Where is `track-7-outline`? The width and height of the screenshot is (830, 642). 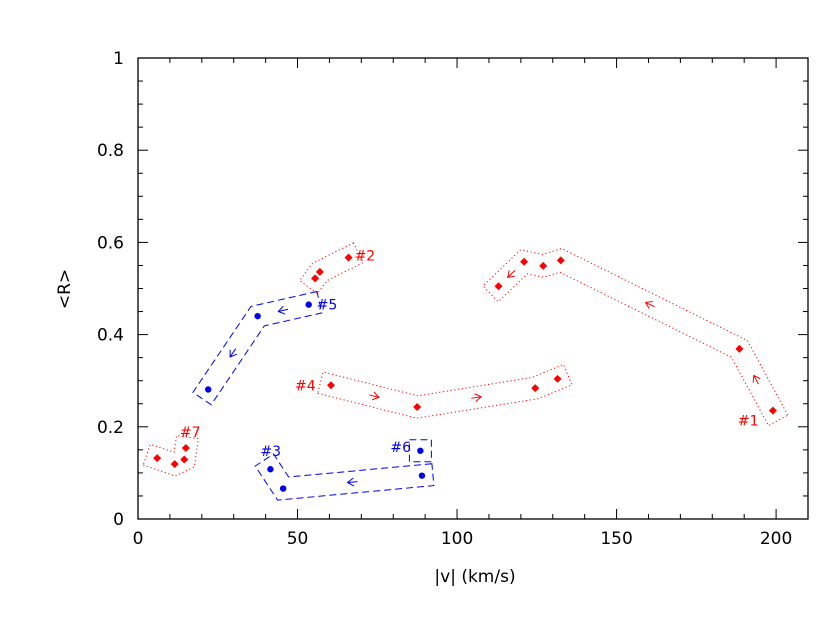
track-7-outline is located at coordinates (170, 456).